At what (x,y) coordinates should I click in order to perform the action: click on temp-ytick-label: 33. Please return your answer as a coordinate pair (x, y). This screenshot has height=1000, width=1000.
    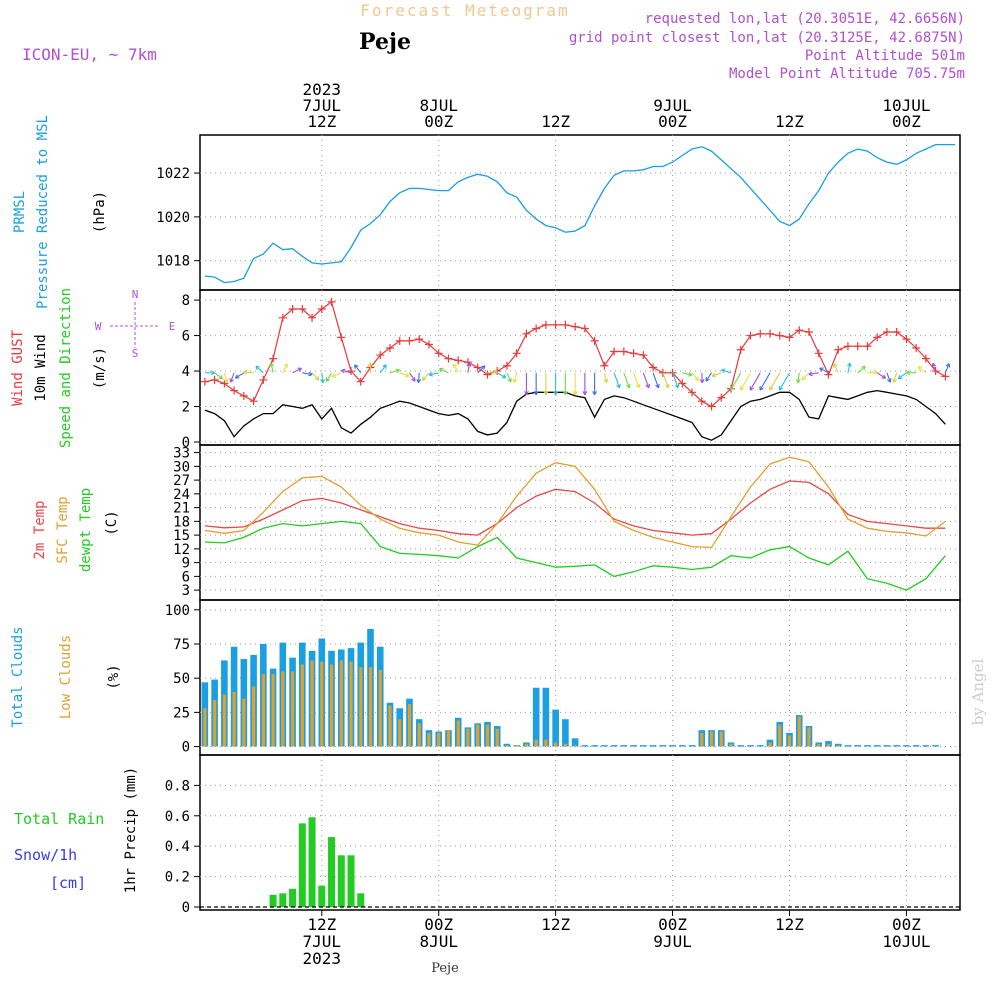
    Looking at the image, I should click on (181, 454).